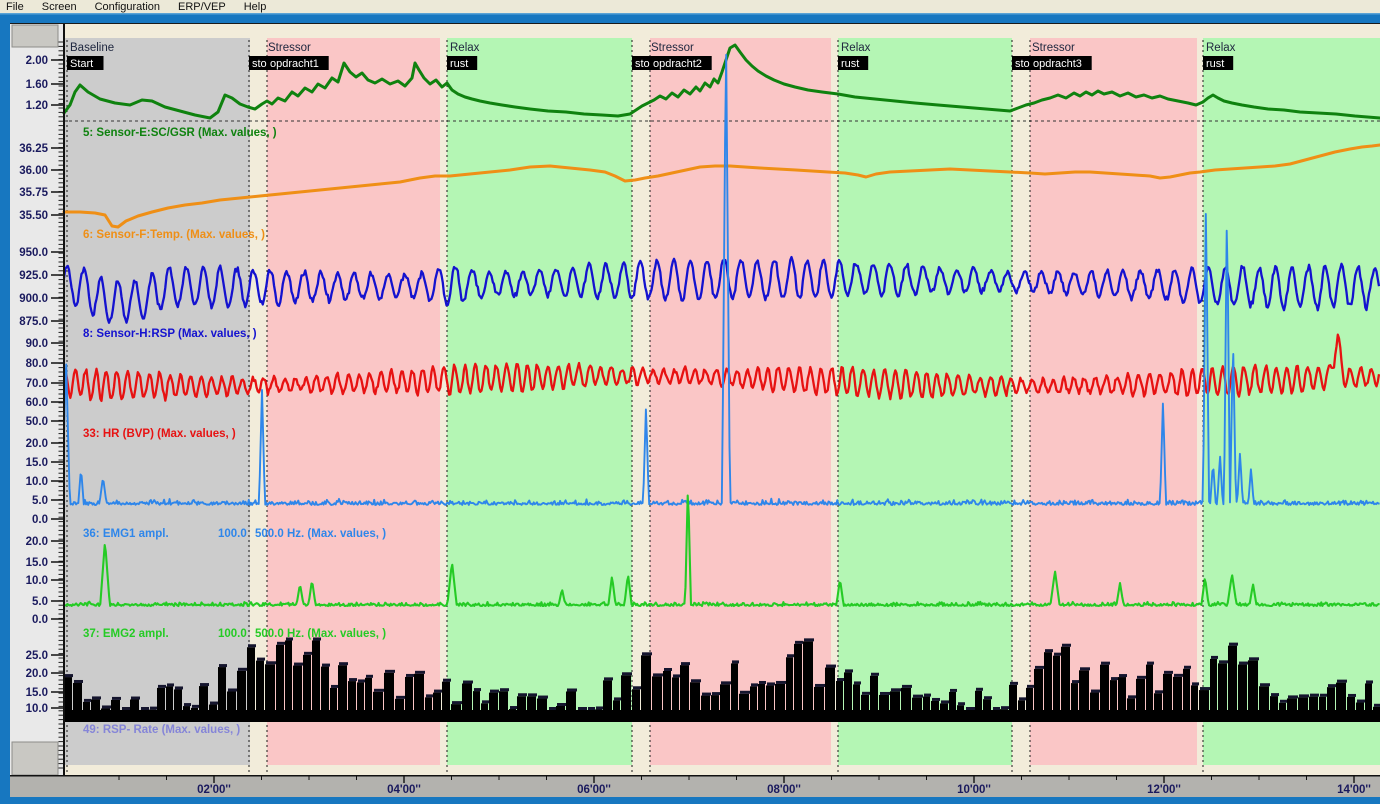 Image resolution: width=1380 pixels, height=804 pixels. What do you see at coordinates (127, 6) in the screenshot?
I see `menu-item-configuration: Configuration` at bounding box center [127, 6].